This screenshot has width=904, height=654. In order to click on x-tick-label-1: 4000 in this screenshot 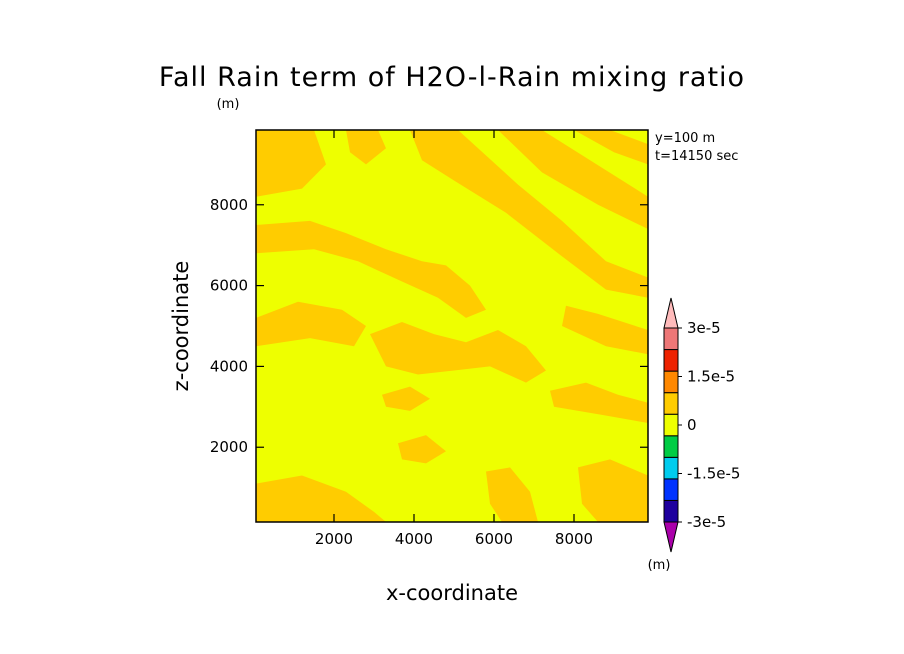, I will do `click(414, 539)`.